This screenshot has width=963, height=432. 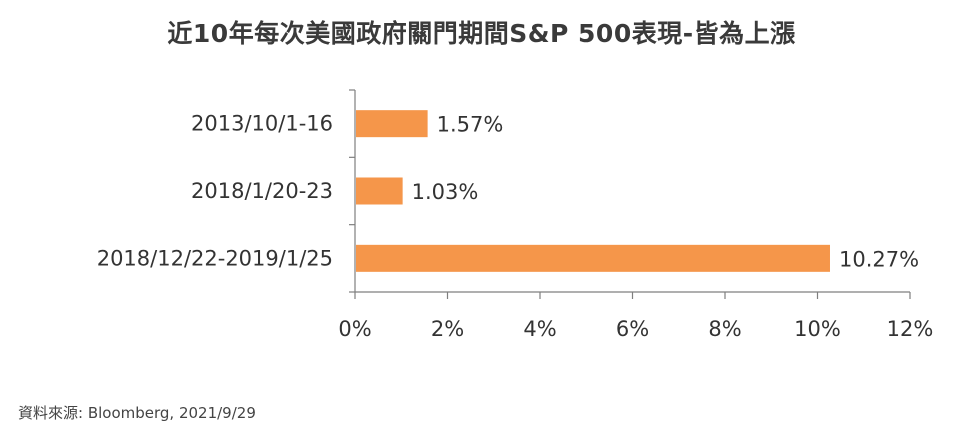 What do you see at coordinates (262, 124) in the screenshot?
I see `category-label-1: 2013/10/1-16` at bounding box center [262, 124].